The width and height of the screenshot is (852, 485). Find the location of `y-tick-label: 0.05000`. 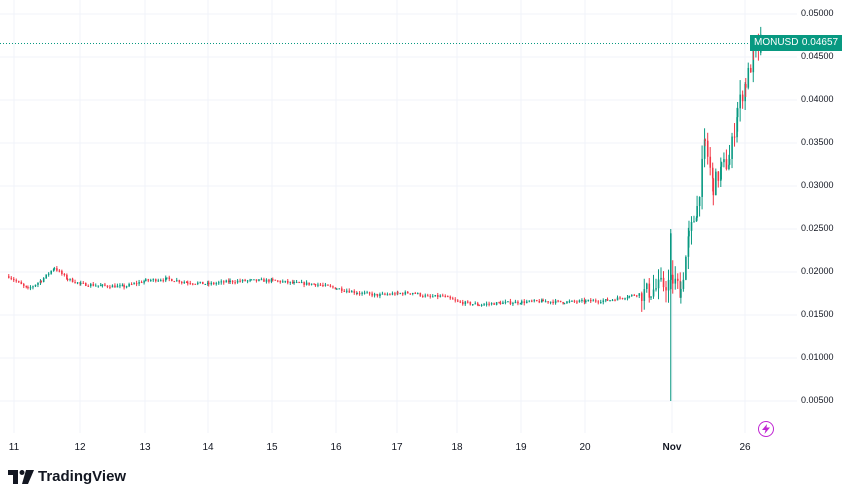

y-tick-label: 0.05000 is located at coordinates (817, 13).